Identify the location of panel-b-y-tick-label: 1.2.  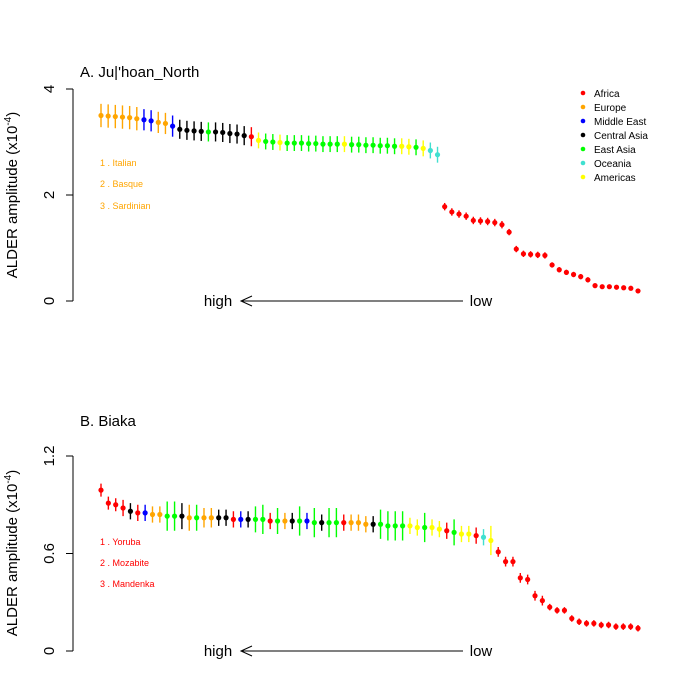
(49, 456).